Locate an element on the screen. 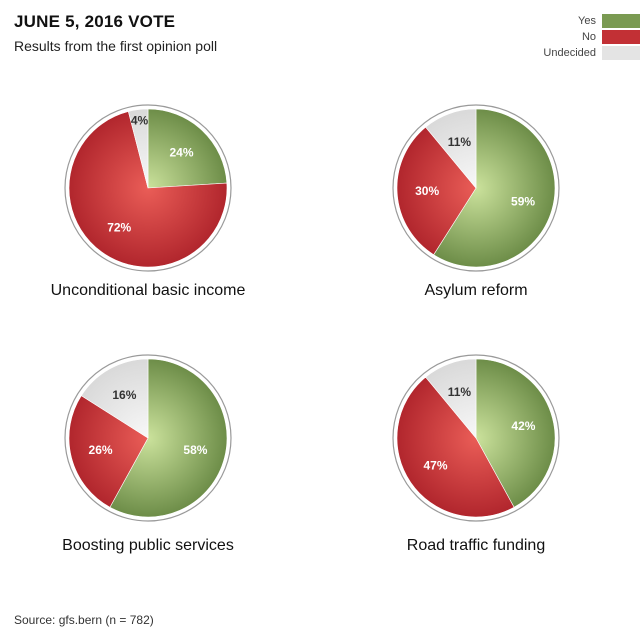  legend-swatch-yes is located at coordinates (621, 20).